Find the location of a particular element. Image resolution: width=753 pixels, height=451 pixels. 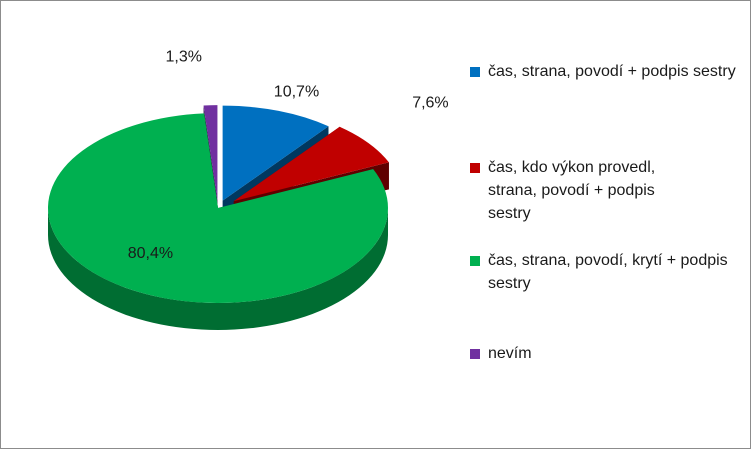

data-label-1: 7,6% is located at coordinates (430, 102).